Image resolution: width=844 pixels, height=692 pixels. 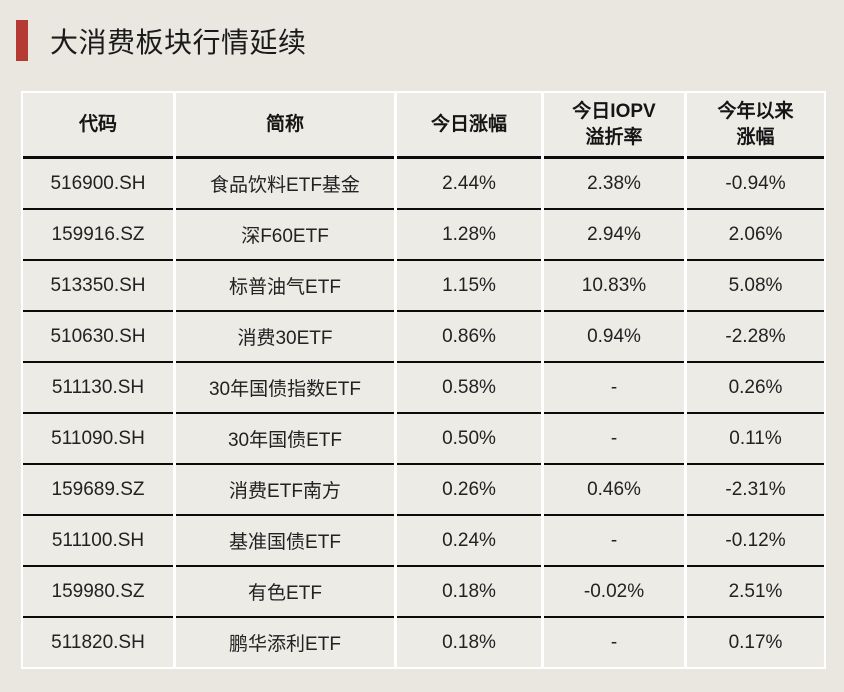 I want to click on table-cell: 513350.SH, so click(x=98, y=284).